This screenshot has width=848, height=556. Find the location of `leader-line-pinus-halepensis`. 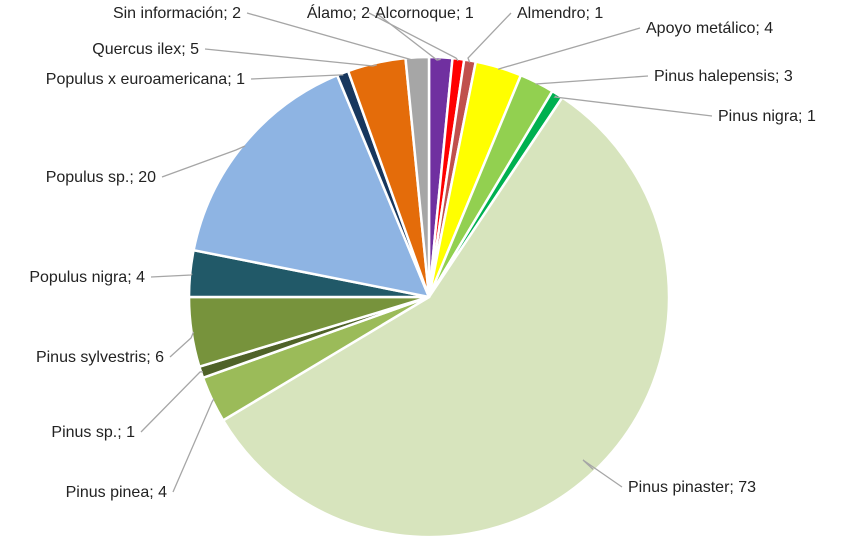

leader-line-pinus-halepensis is located at coordinates (592, 80).